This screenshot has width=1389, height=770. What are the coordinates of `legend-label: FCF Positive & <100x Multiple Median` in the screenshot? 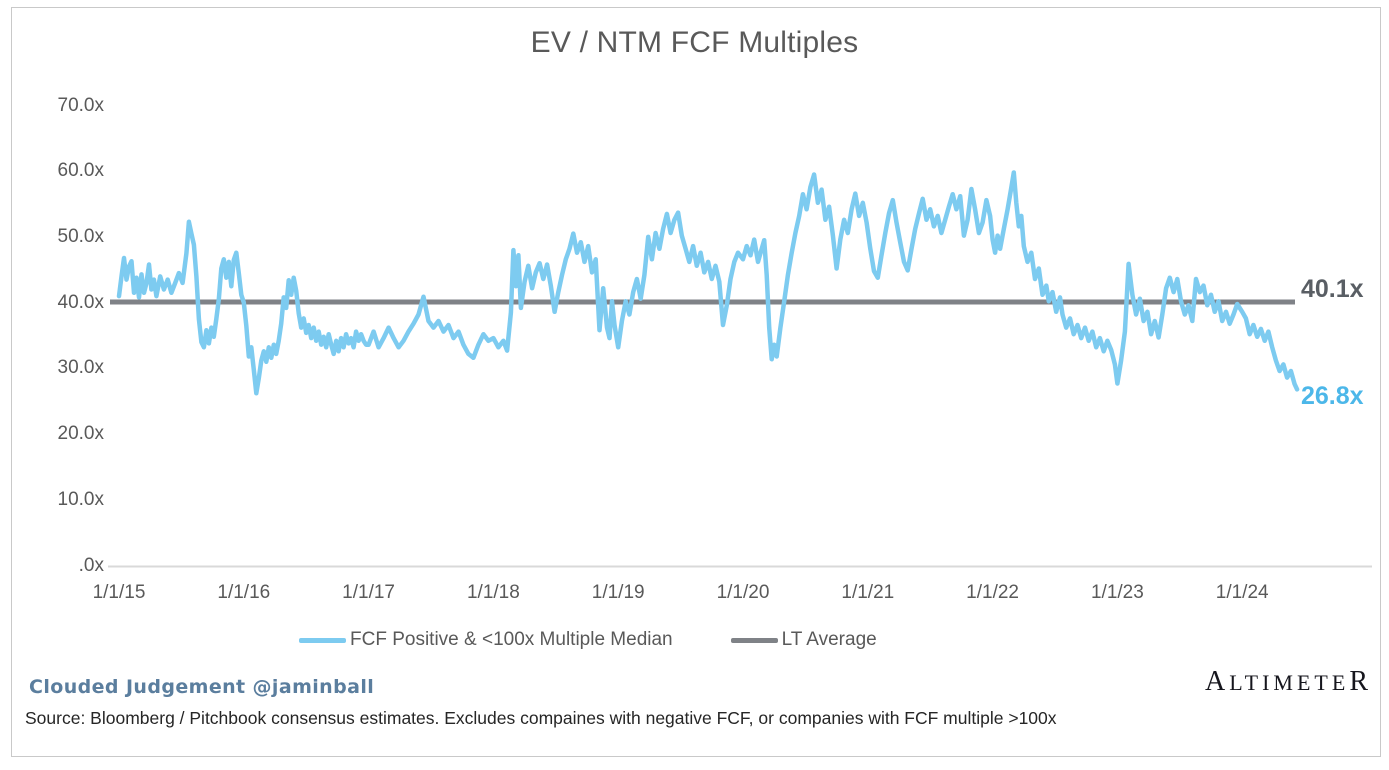 It's located at (511, 639).